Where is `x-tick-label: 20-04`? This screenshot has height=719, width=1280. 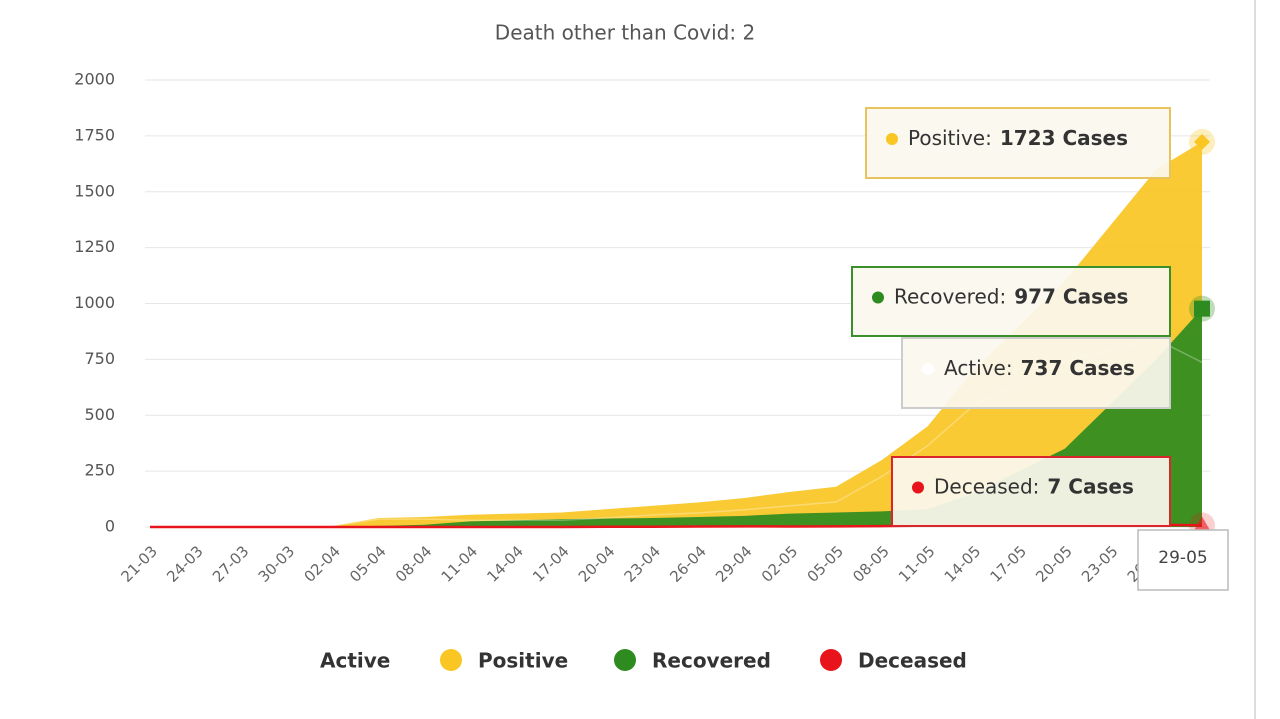
x-tick-label: 20-04 is located at coordinates (597, 564).